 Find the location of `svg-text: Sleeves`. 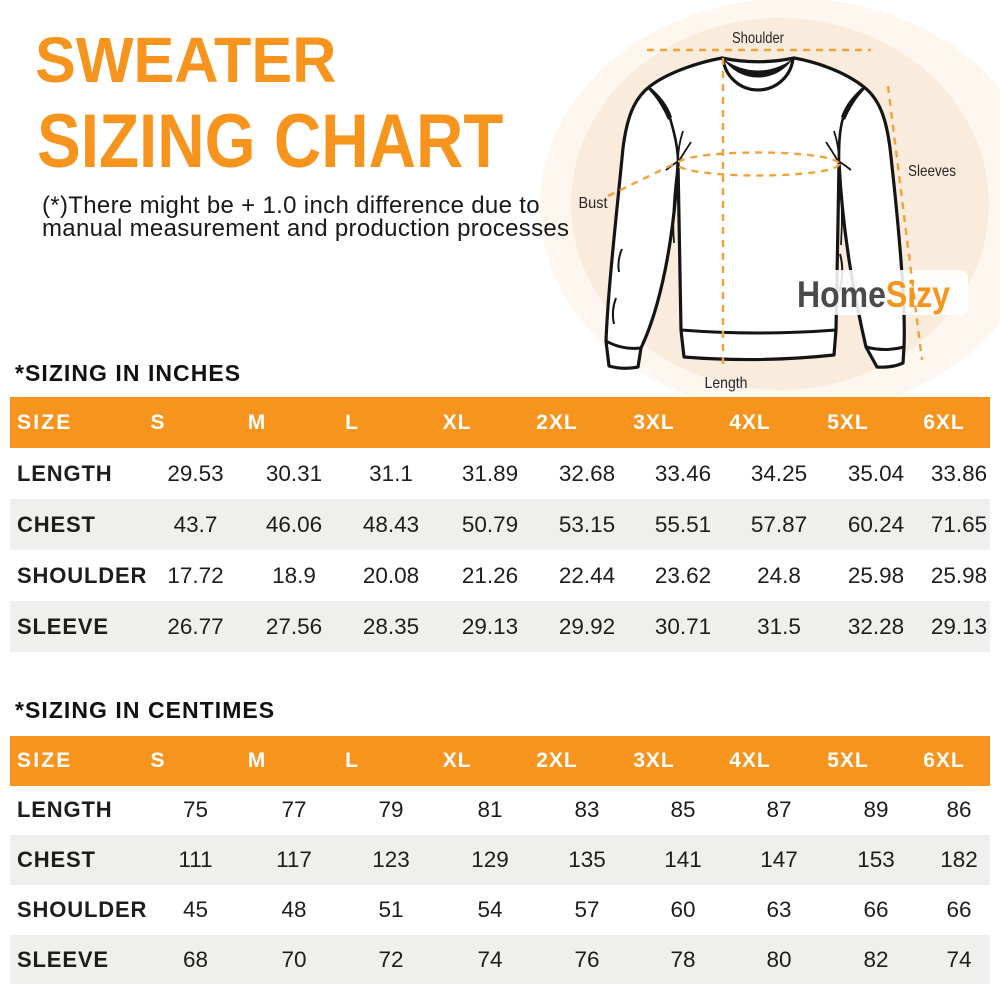

svg-text: Sleeves is located at coordinates (932, 171).